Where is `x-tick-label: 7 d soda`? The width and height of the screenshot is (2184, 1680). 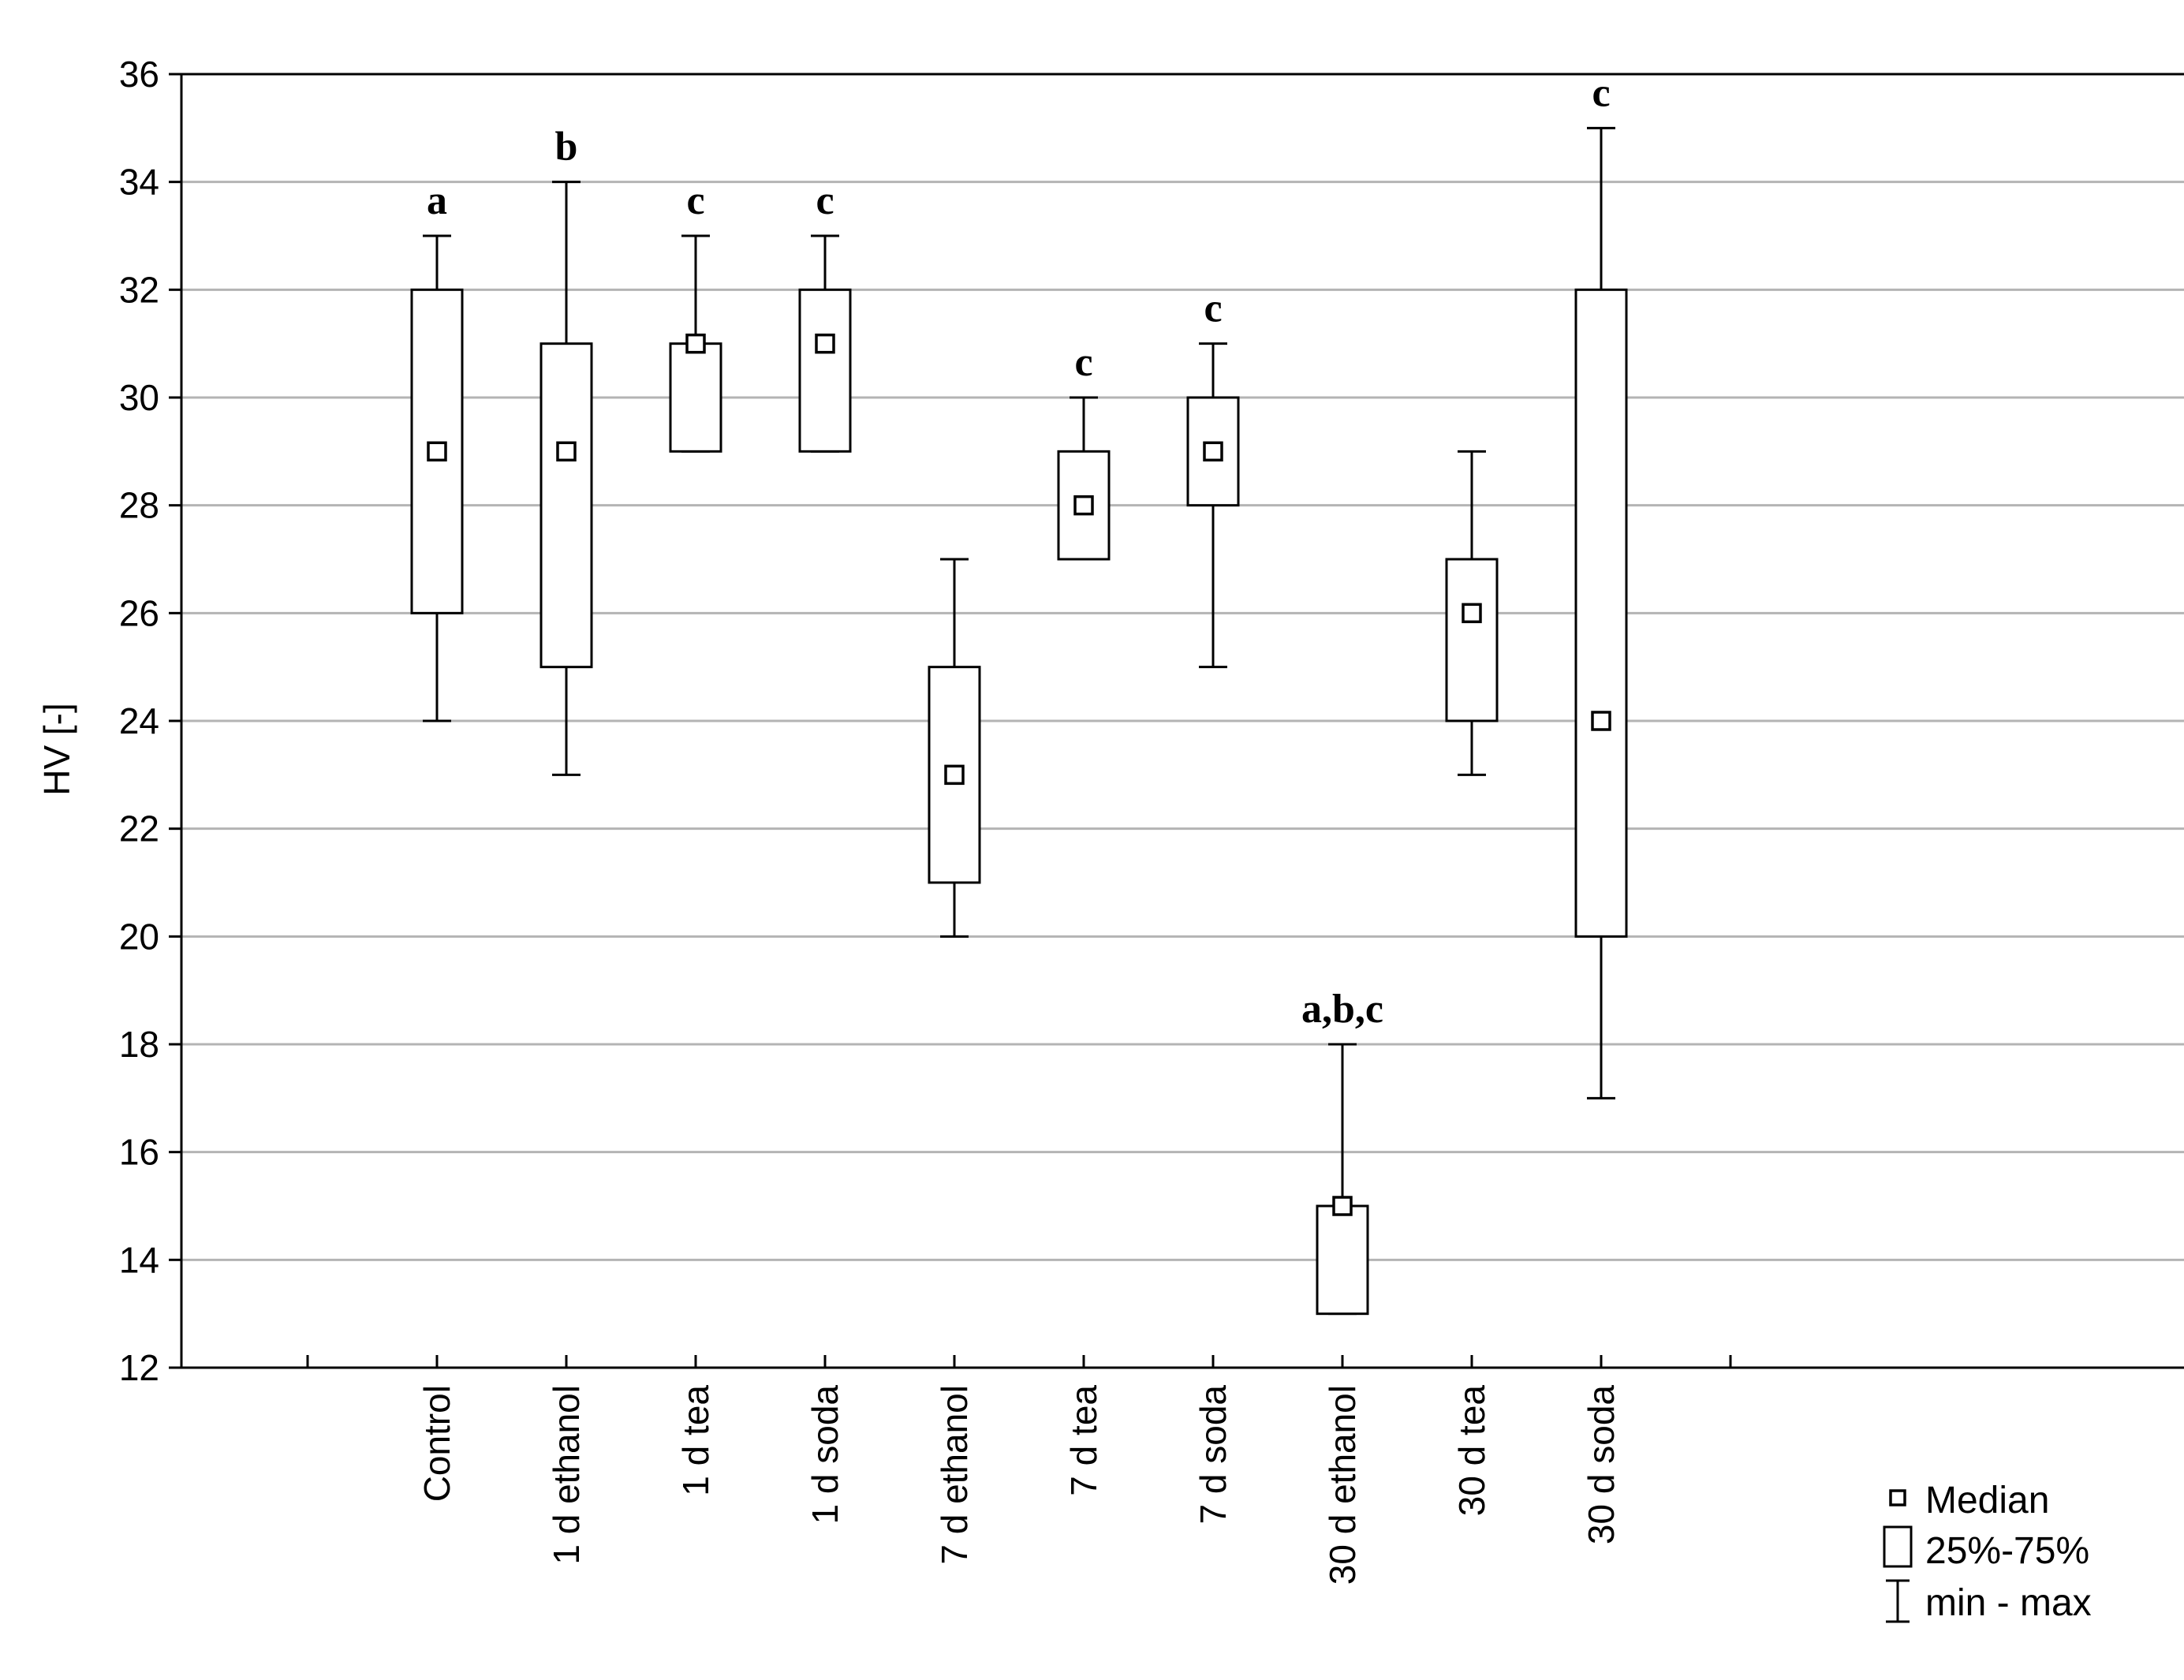
x-tick-label: 7 d soda is located at coordinates (1213, 1455).